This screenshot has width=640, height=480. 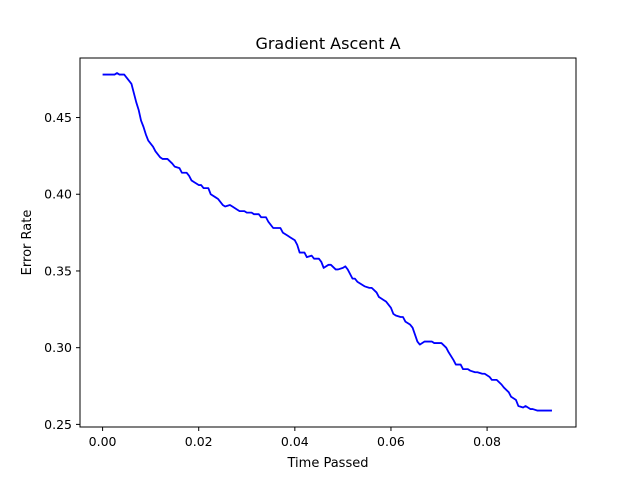 What do you see at coordinates (58, 270) in the screenshot?
I see `y-tick-label: 0.35` at bounding box center [58, 270].